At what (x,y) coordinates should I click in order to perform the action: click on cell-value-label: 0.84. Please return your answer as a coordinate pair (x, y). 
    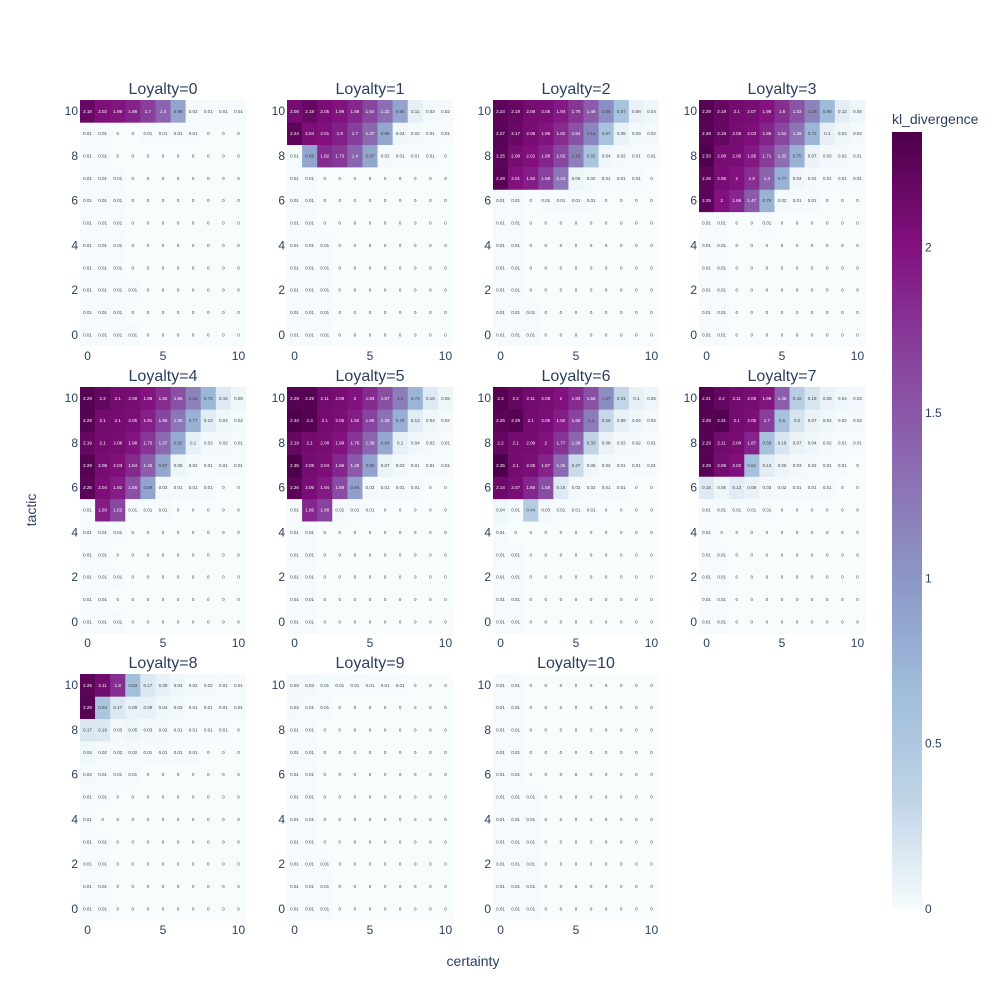
    Looking at the image, I should click on (385, 443).